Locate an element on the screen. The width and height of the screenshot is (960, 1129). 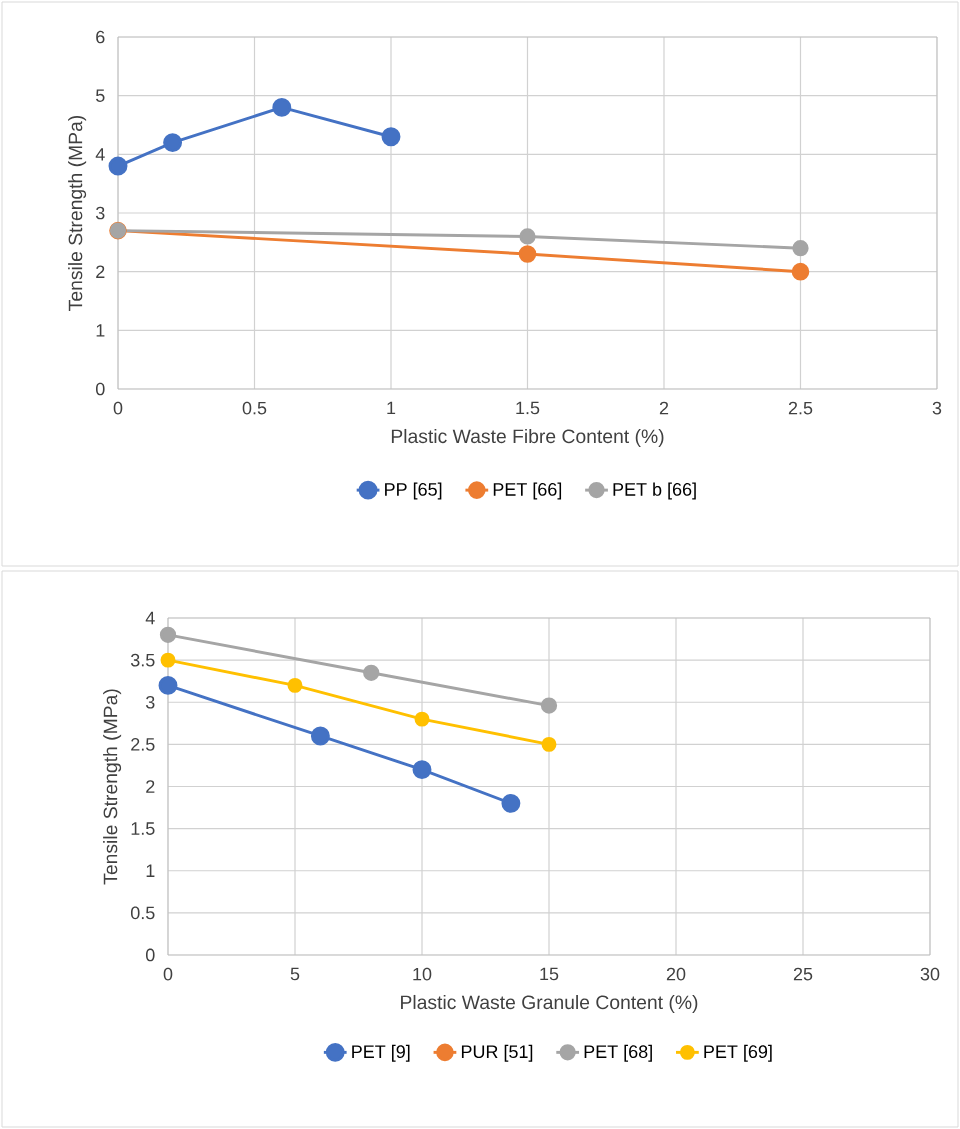
legend-label: PP [65] is located at coordinates (413, 491).